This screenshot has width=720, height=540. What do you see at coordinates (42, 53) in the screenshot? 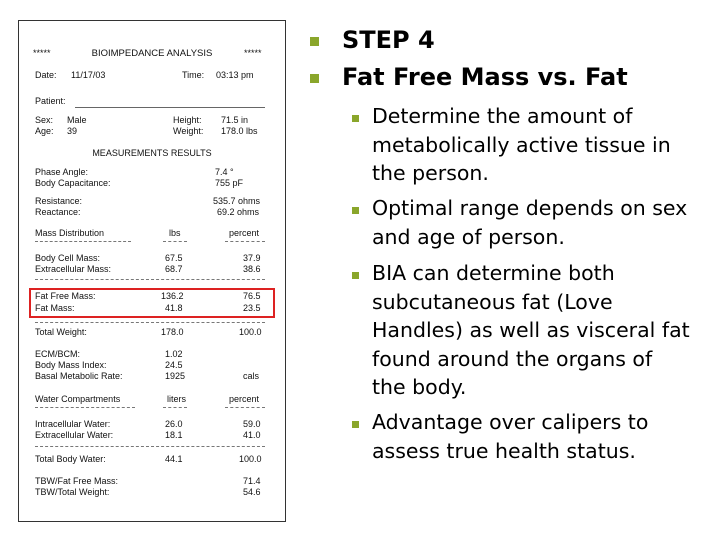
I see `stars-left: *****` at bounding box center [42, 53].